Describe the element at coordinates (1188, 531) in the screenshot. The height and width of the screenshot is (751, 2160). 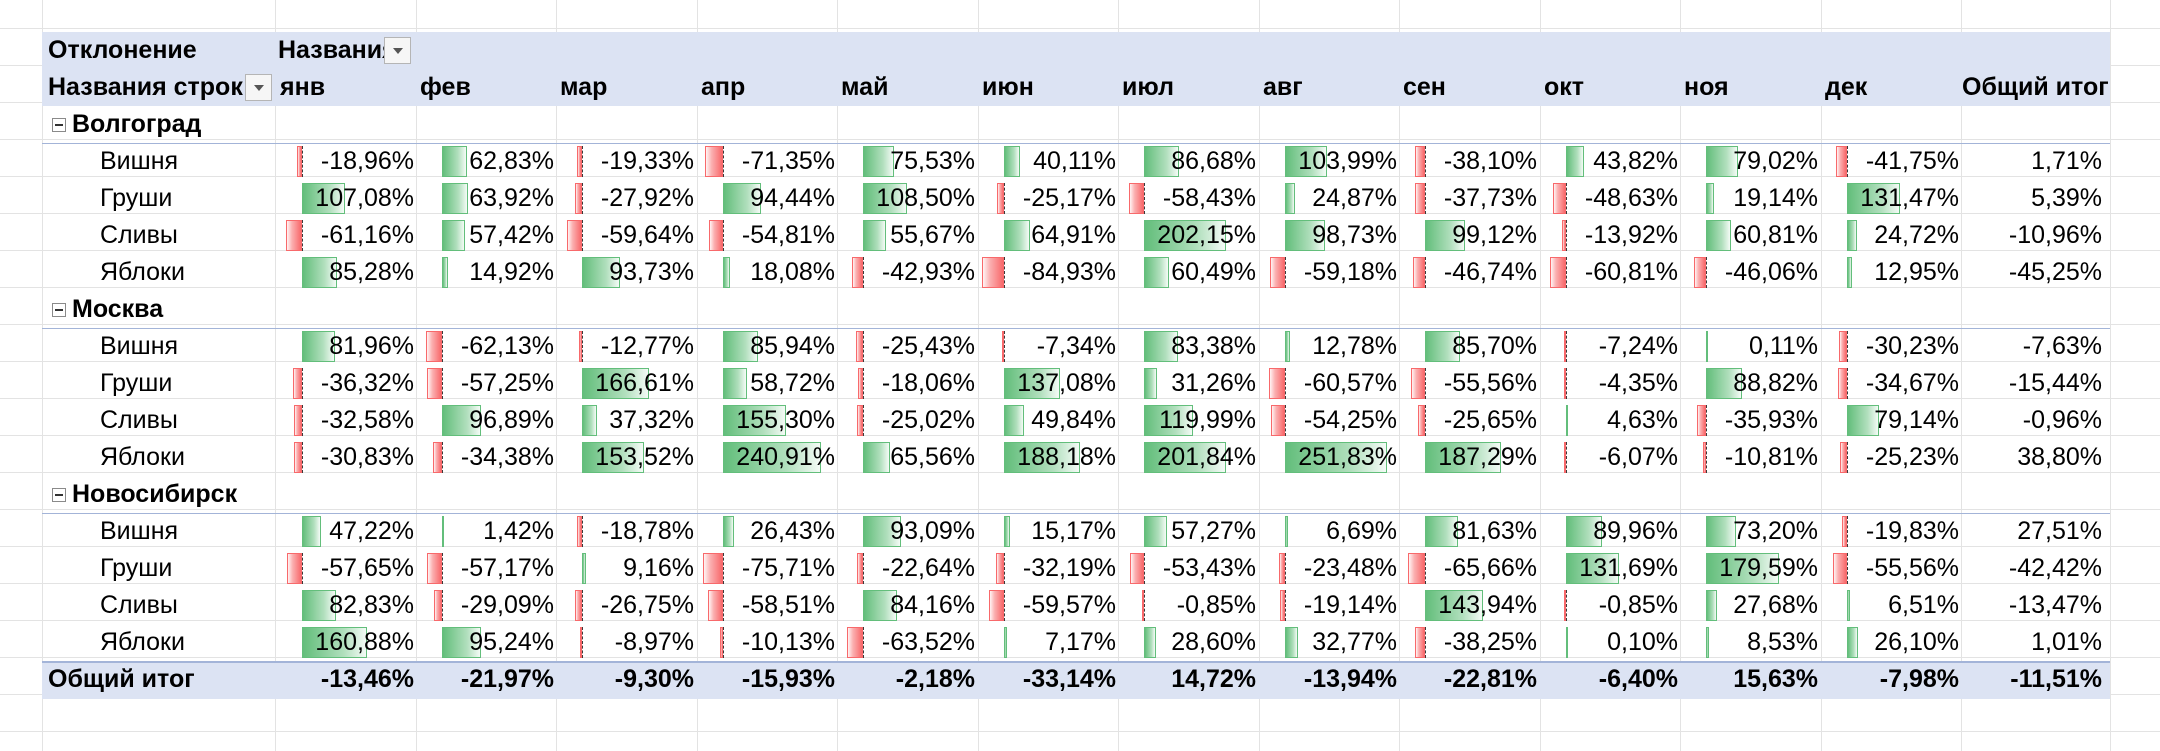
I see `data-cell: 57,27%` at that location.